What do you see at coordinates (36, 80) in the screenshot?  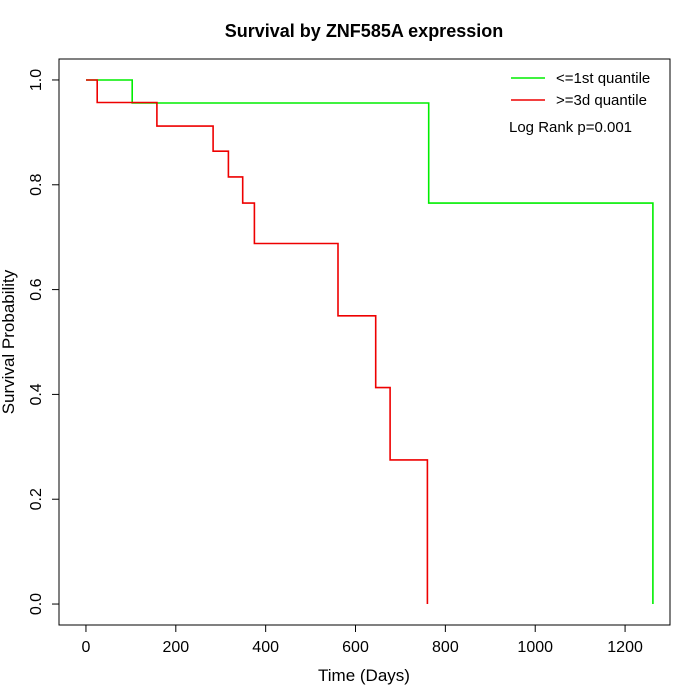 I see `y-tick-label: 1.0` at bounding box center [36, 80].